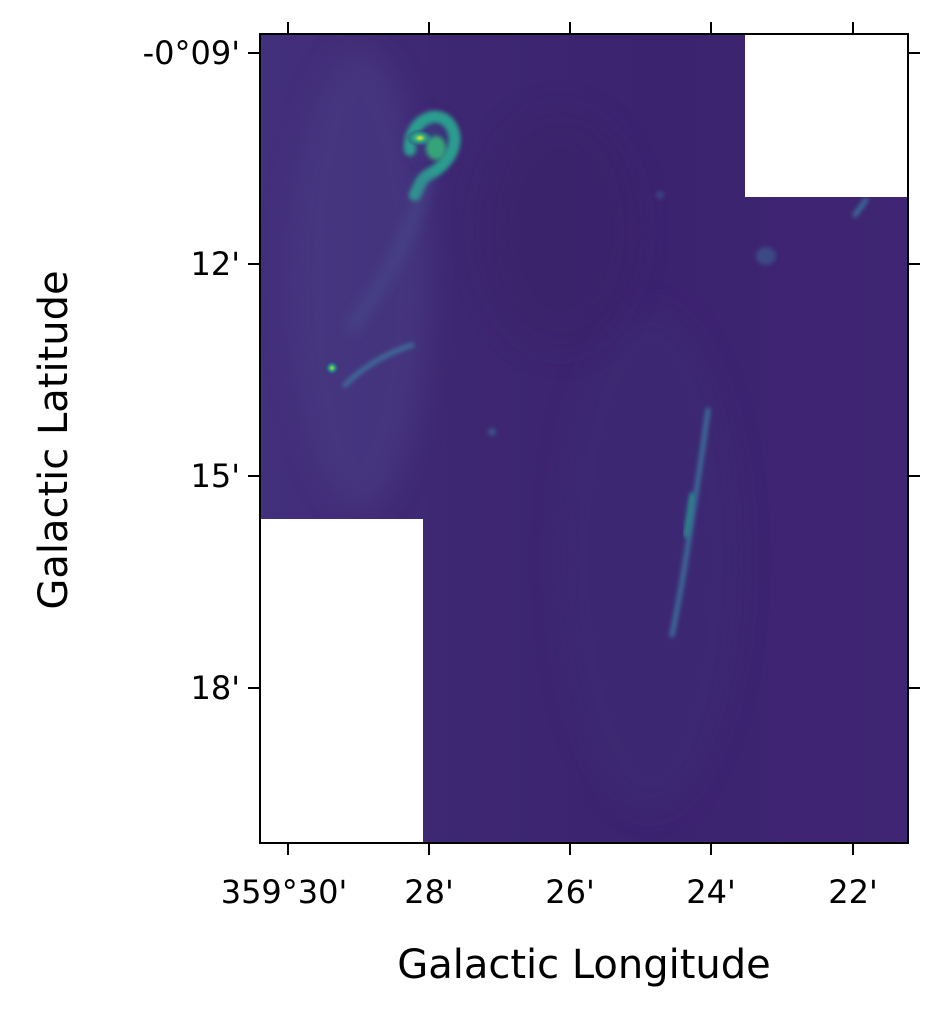 The image size is (937, 1023). Describe the element at coordinates (378, 365) in the screenshot. I see `short-filament` at that location.